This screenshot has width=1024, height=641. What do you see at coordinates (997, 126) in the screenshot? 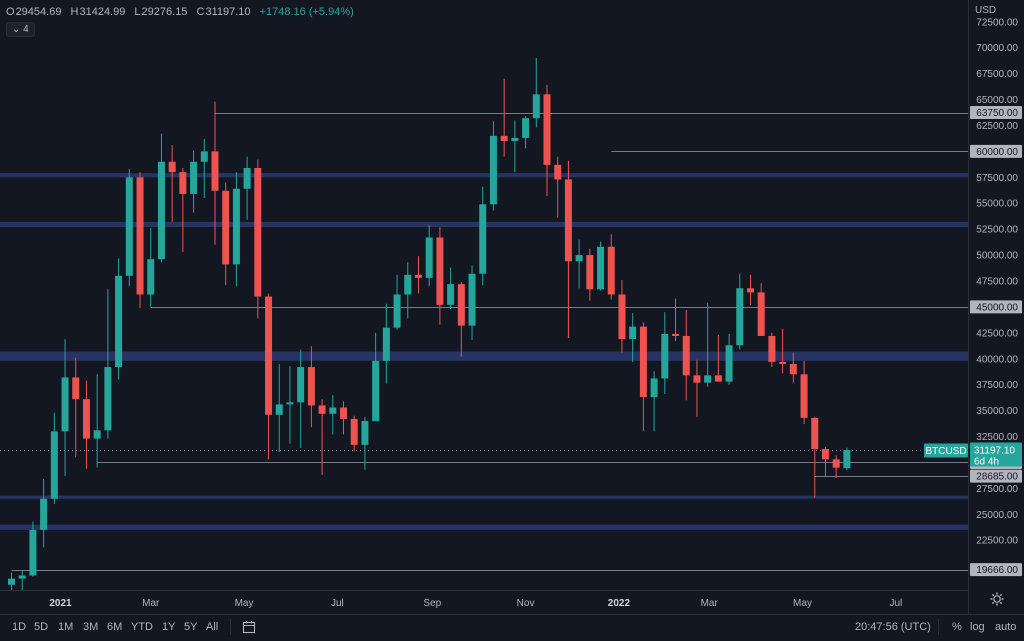
I see `price-tick-label: 62500.00` at bounding box center [997, 126].